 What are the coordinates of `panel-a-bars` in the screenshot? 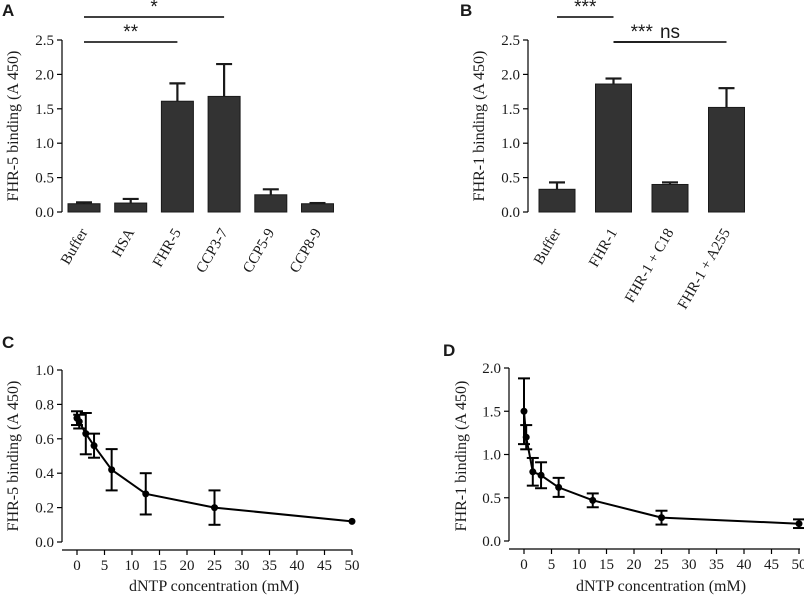 It's located at (200, 137).